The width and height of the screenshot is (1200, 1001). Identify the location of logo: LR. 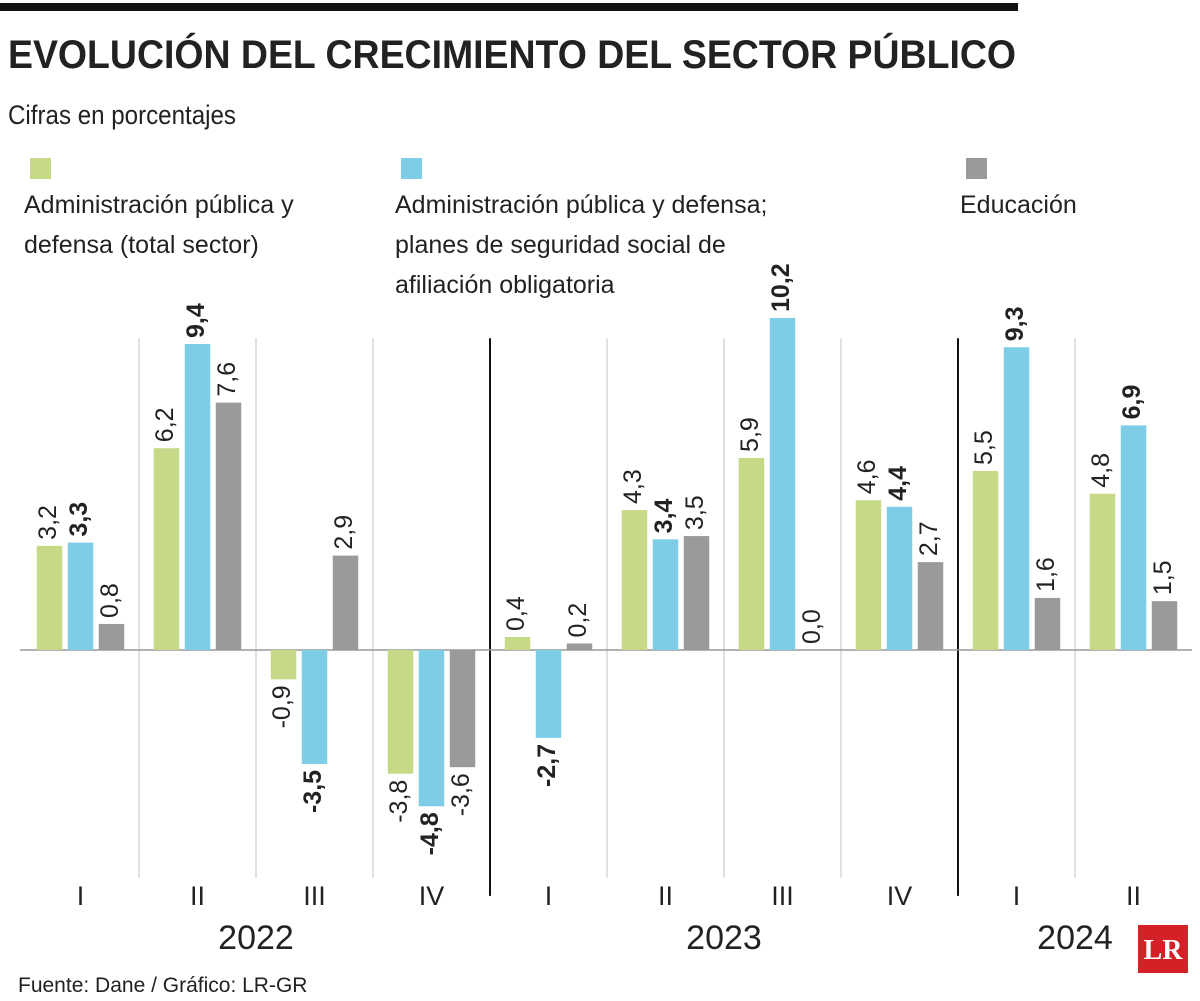
(1164, 950).